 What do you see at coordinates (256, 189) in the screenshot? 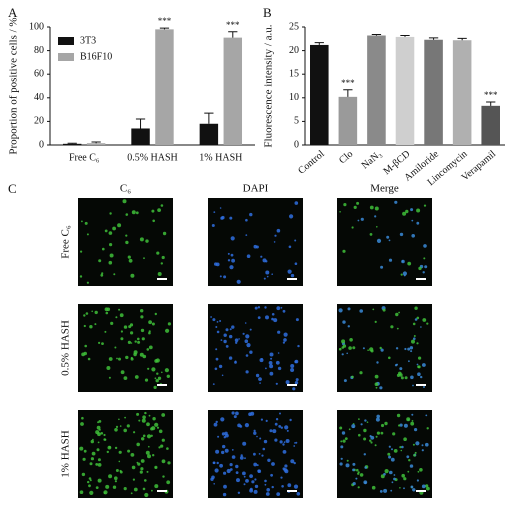
I see `column-header: DAPI` at bounding box center [256, 189].